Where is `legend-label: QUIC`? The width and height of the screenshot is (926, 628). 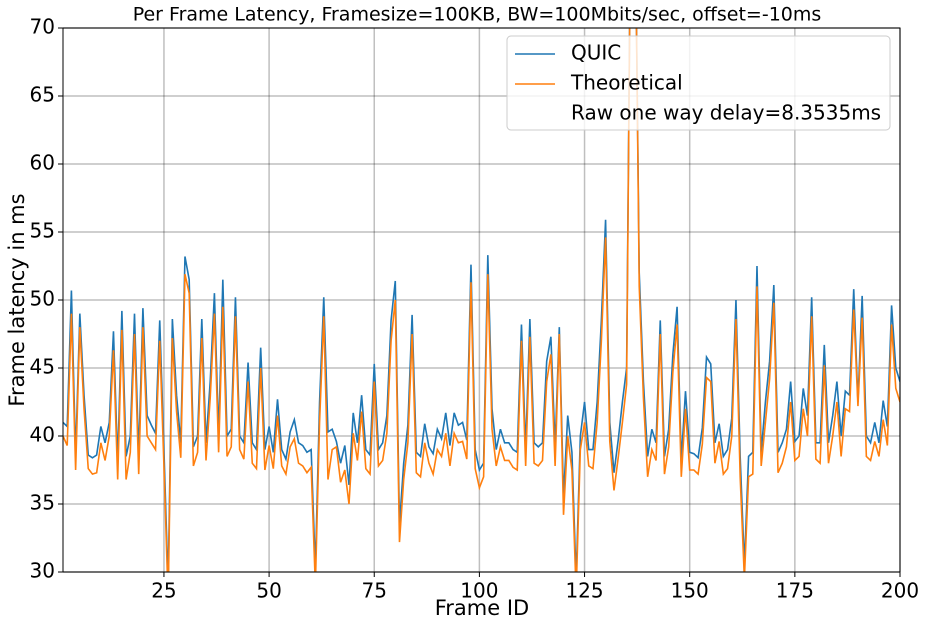
legend-label: QUIC is located at coordinates (596, 53).